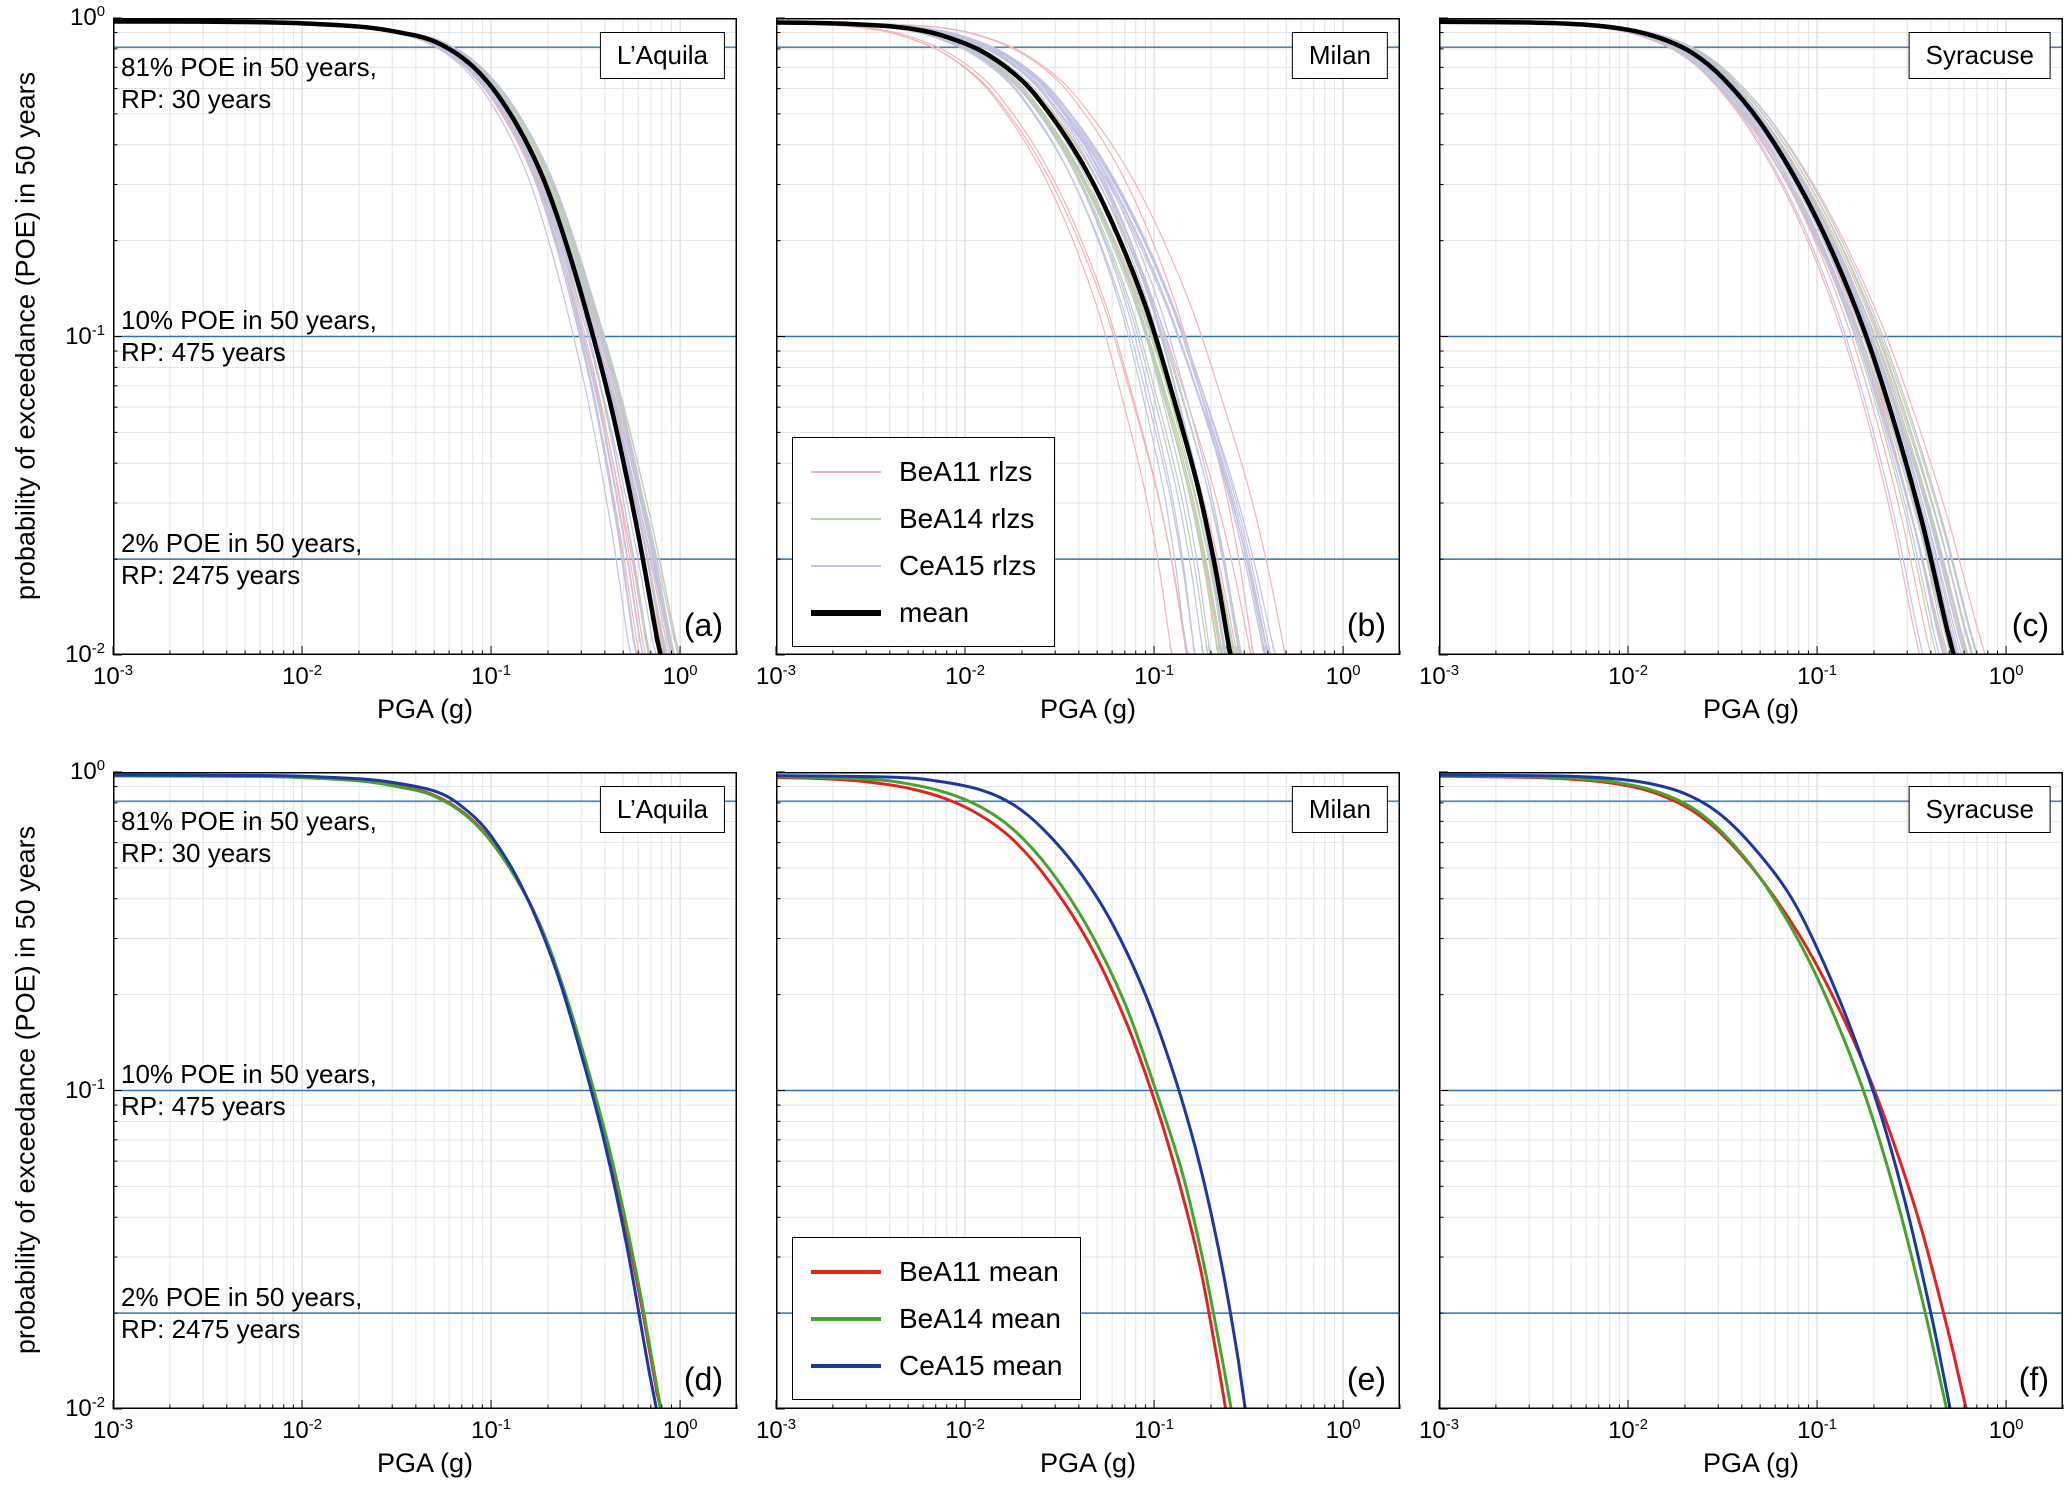 The image size is (2067, 1502). What do you see at coordinates (242, 543) in the screenshot?
I see `annotation-line: 2% POE in 50 years,` at bounding box center [242, 543].